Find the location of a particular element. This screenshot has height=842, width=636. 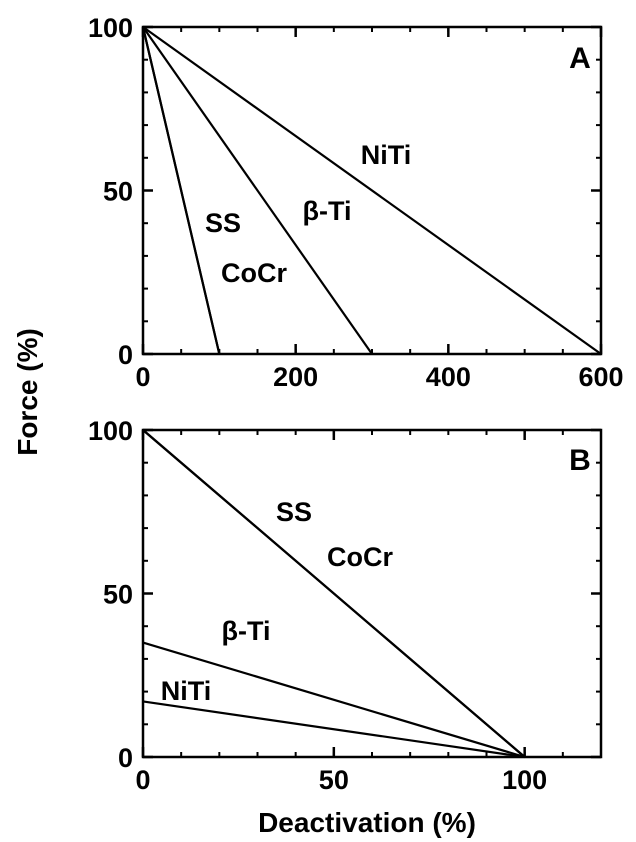

y-axis-title: Force (%) is located at coordinates (27, 392).